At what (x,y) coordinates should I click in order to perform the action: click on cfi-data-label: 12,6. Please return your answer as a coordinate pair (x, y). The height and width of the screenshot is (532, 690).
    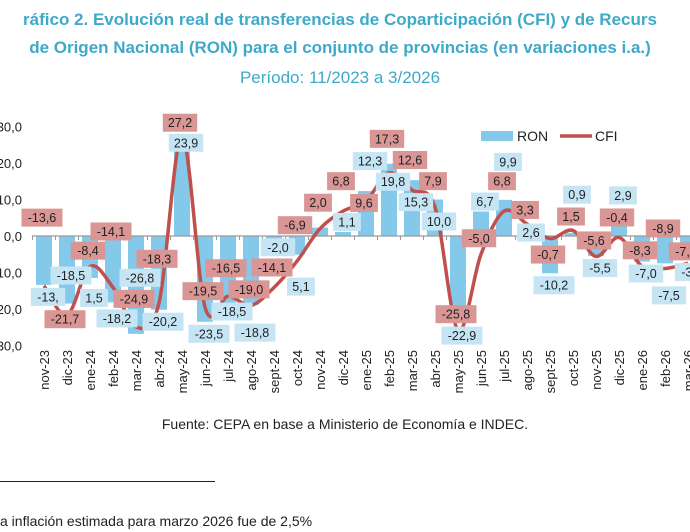
    Looking at the image, I should click on (410, 161).